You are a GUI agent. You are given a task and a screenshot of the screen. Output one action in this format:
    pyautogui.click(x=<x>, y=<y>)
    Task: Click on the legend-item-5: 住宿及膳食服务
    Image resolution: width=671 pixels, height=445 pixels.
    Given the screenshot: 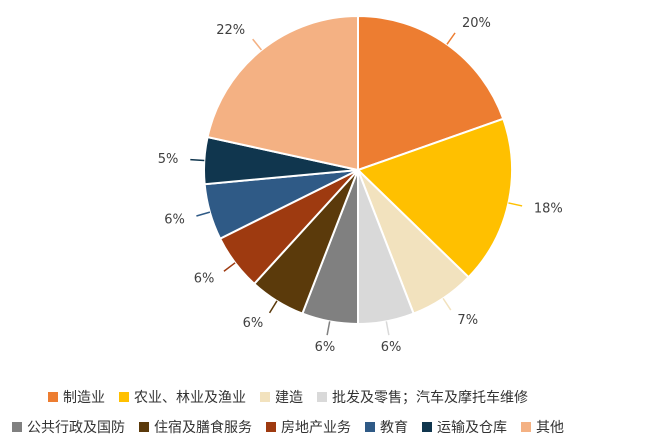 What is the action you would take?
    pyautogui.click(x=195, y=427)
    